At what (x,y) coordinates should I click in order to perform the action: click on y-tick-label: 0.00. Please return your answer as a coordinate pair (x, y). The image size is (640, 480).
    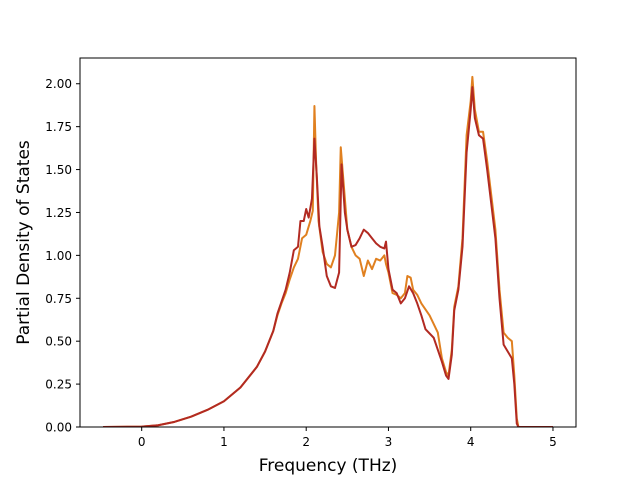
    Looking at the image, I should click on (58, 428).